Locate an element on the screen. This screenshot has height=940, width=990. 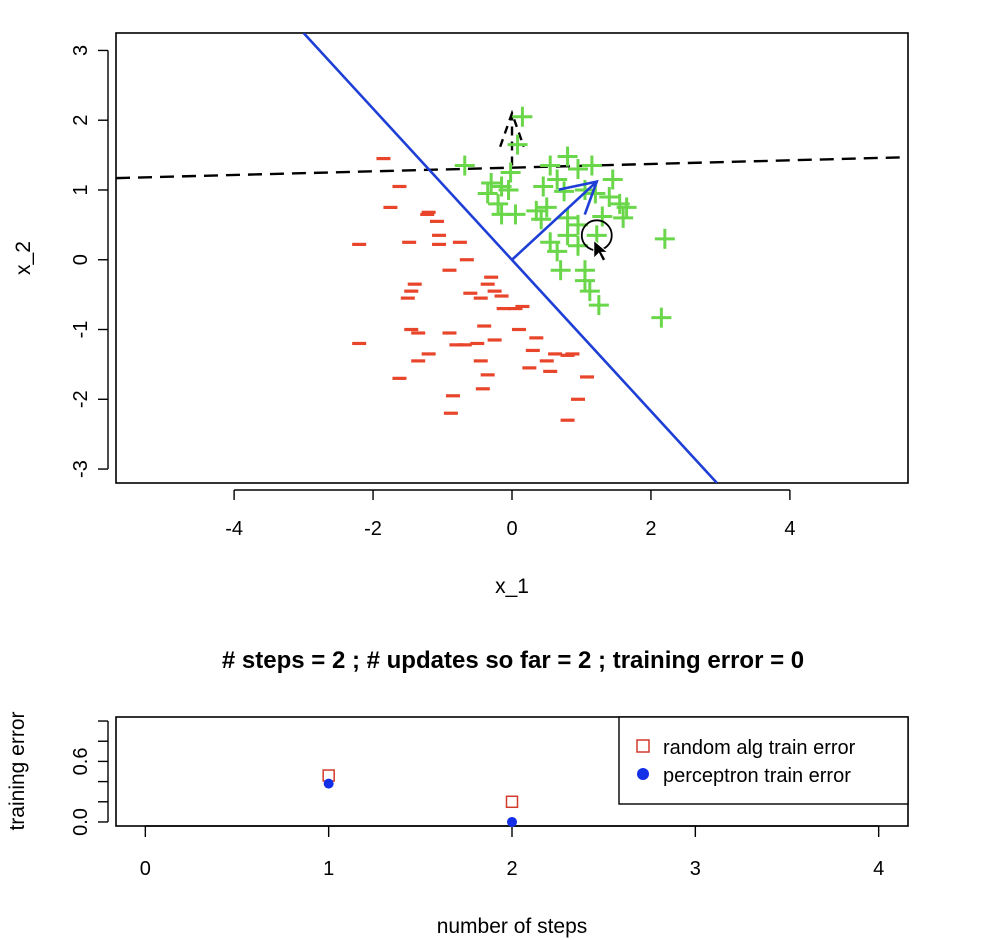
top-y-tick-label: -2 is located at coordinates (81, 399).